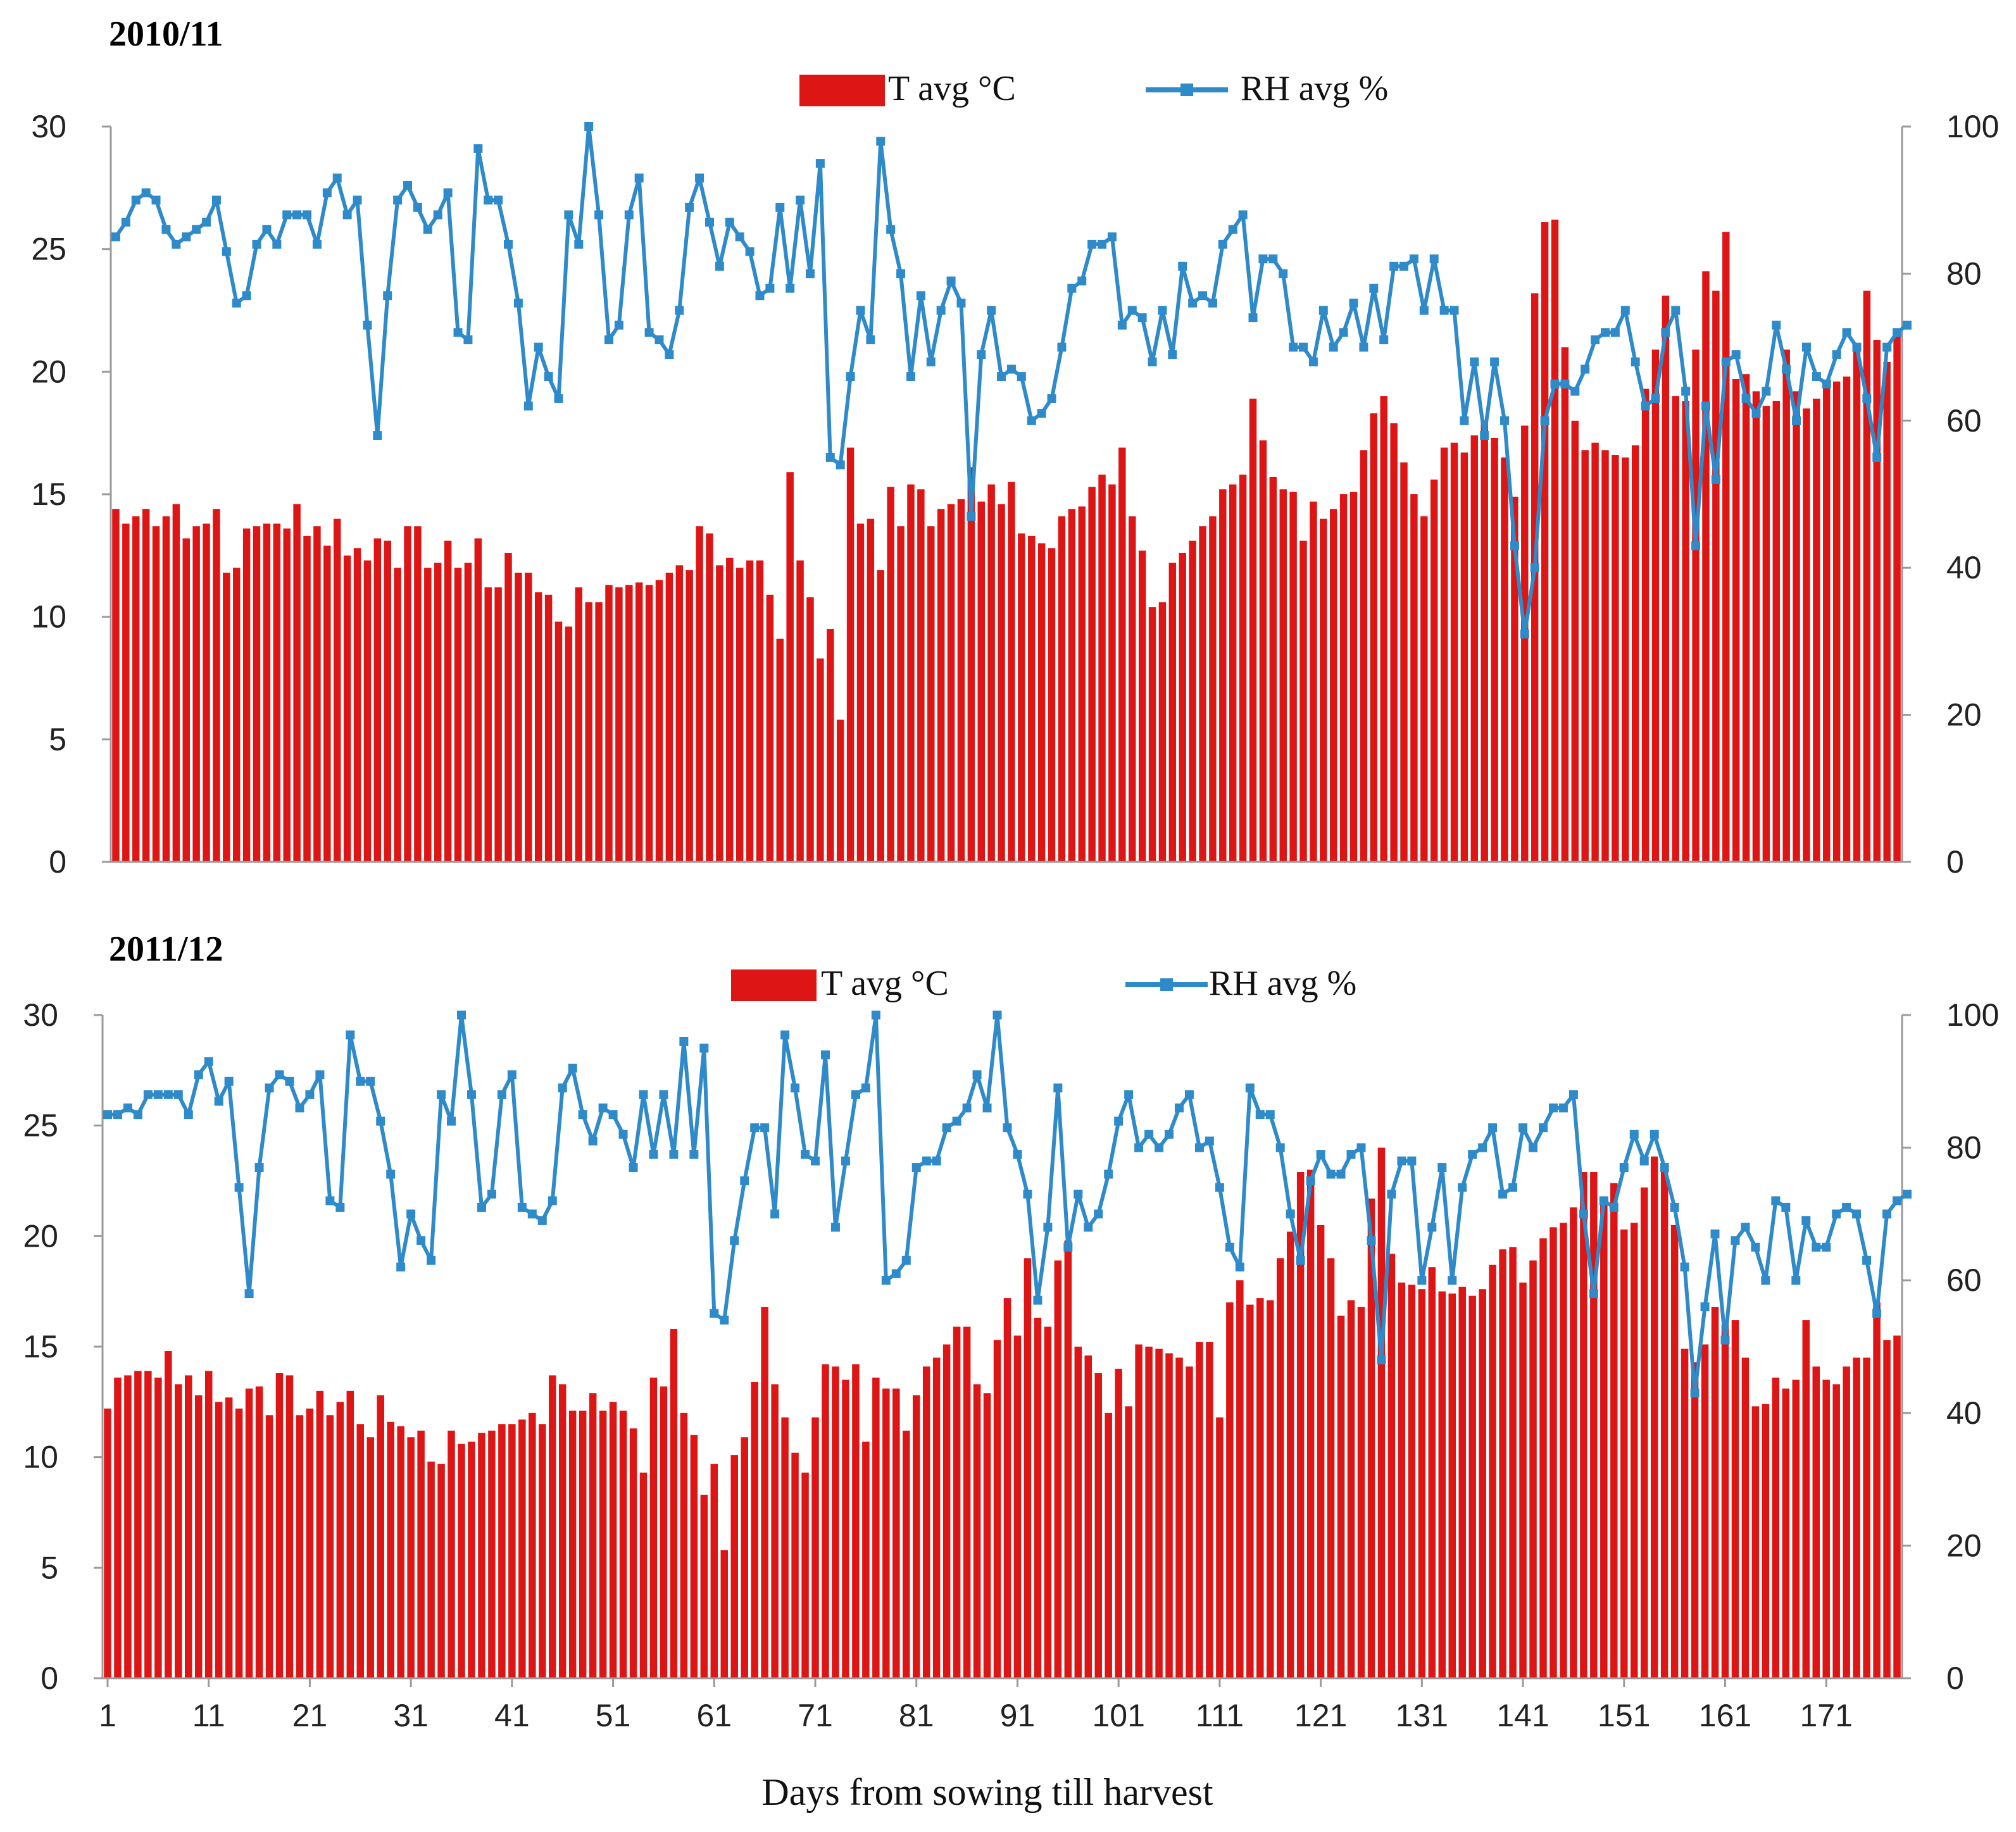 Image resolution: width=2016 pixels, height=1832 pixels. I want to click on panel-title: 2010/11, so click(166, 34).